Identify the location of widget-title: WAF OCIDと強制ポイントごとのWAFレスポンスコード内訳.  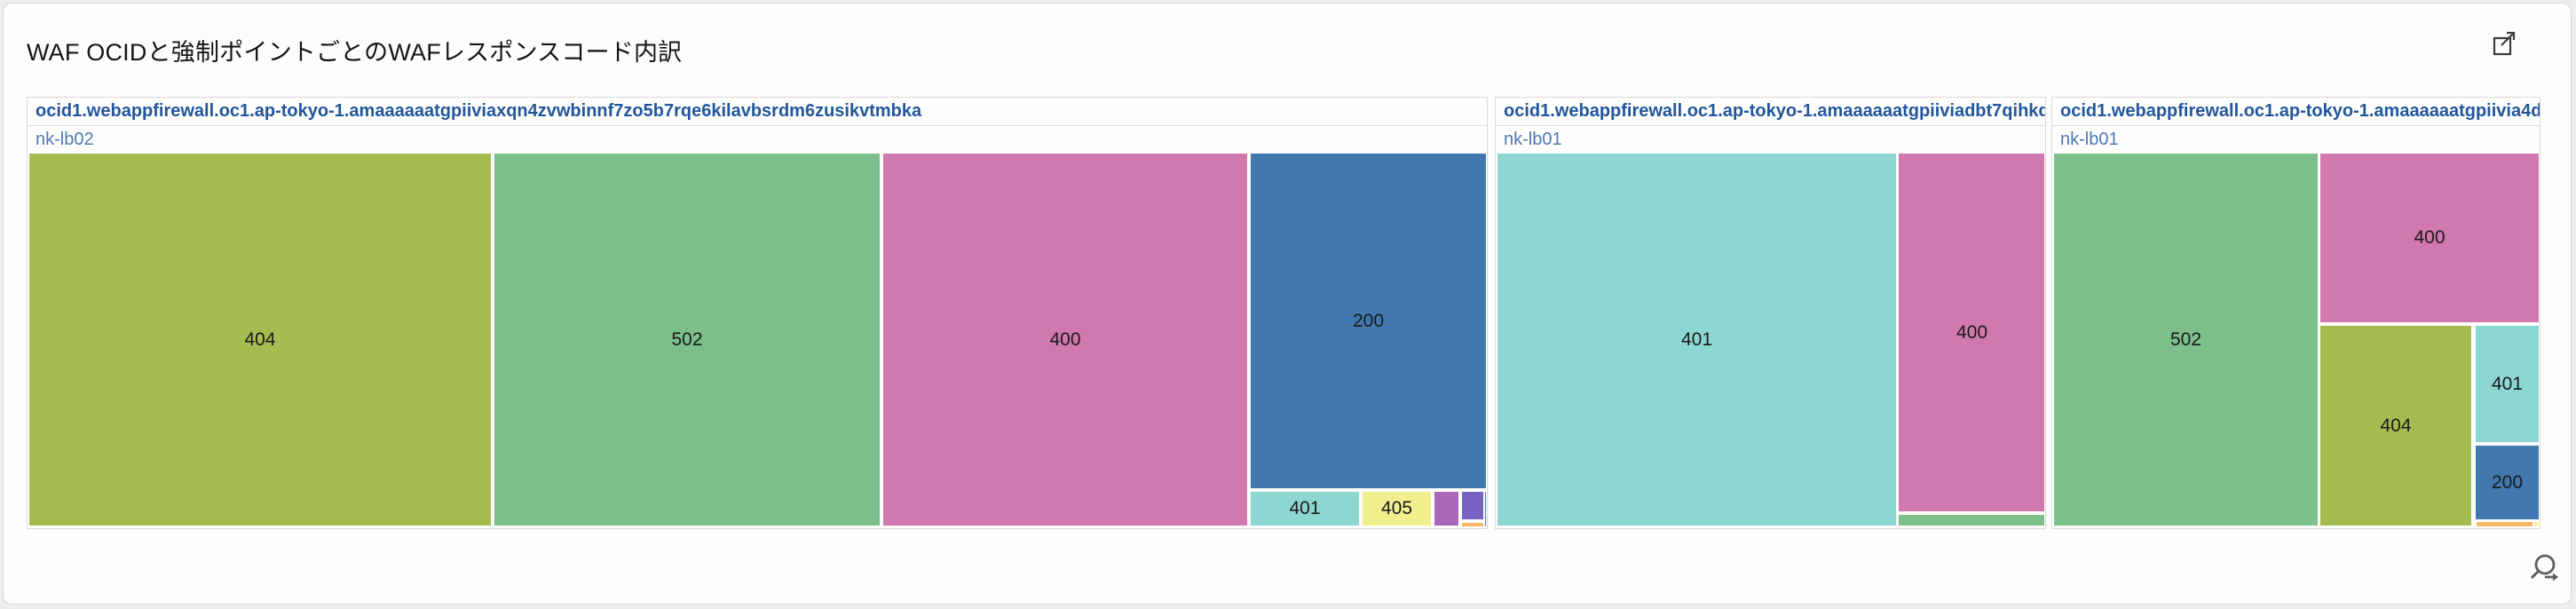
(355, 52).